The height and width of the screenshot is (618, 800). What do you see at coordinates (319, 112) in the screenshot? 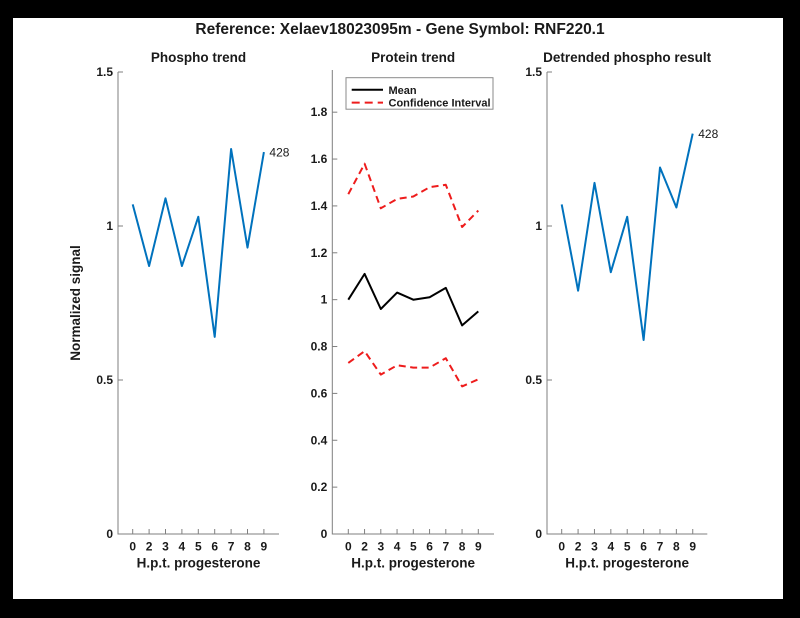
I see `y-tick-label: 1.8` at bounding box center [319, 112].